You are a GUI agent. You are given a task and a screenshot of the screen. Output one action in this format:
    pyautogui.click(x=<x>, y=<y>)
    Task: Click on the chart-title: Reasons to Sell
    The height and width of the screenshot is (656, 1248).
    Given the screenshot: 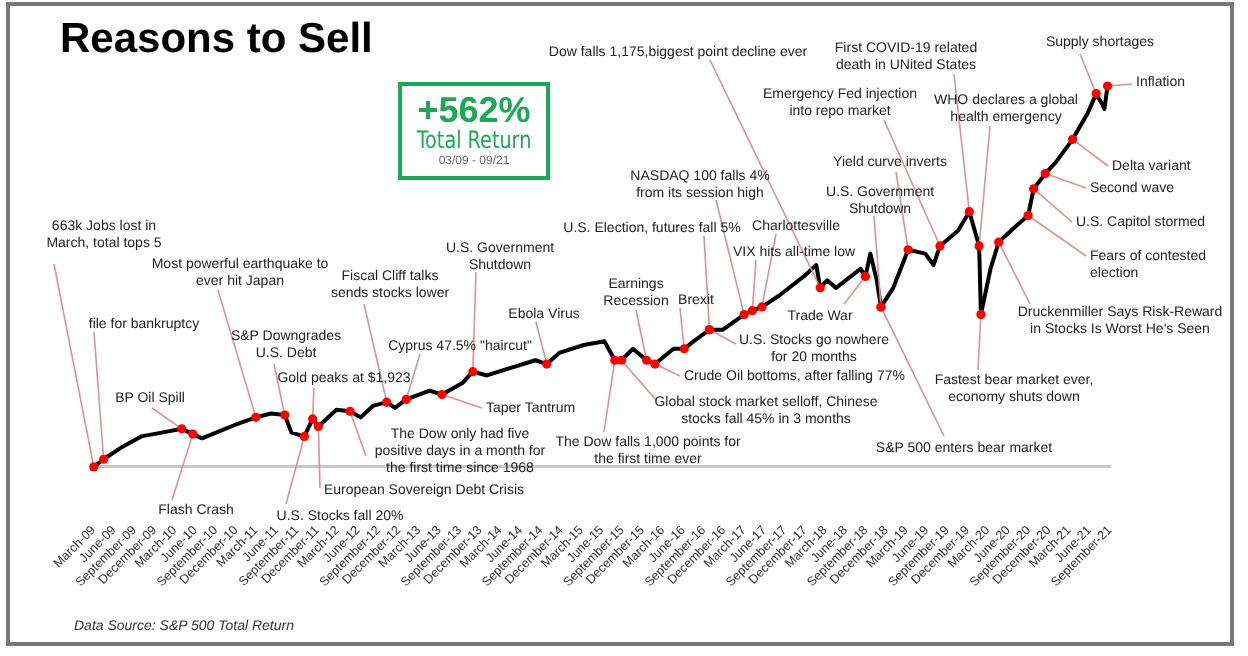 What is the action you would take?
    pyautogui.click(x=216, y=40)
    